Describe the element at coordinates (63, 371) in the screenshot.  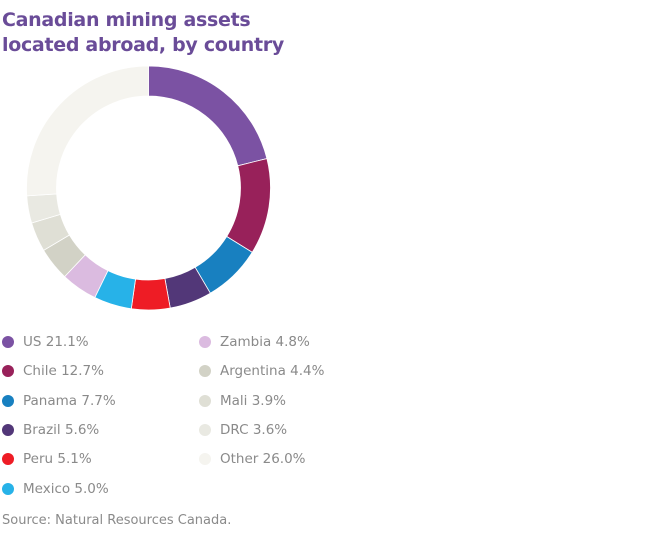
I see `legend-label: Chile 12.7%` at that location.